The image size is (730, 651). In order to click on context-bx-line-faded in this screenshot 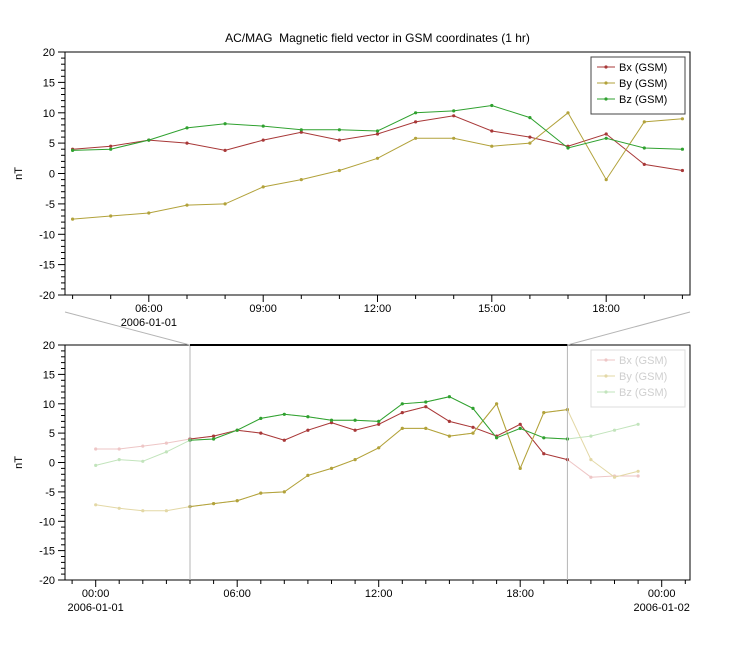, I will do `click(367, 442)`.